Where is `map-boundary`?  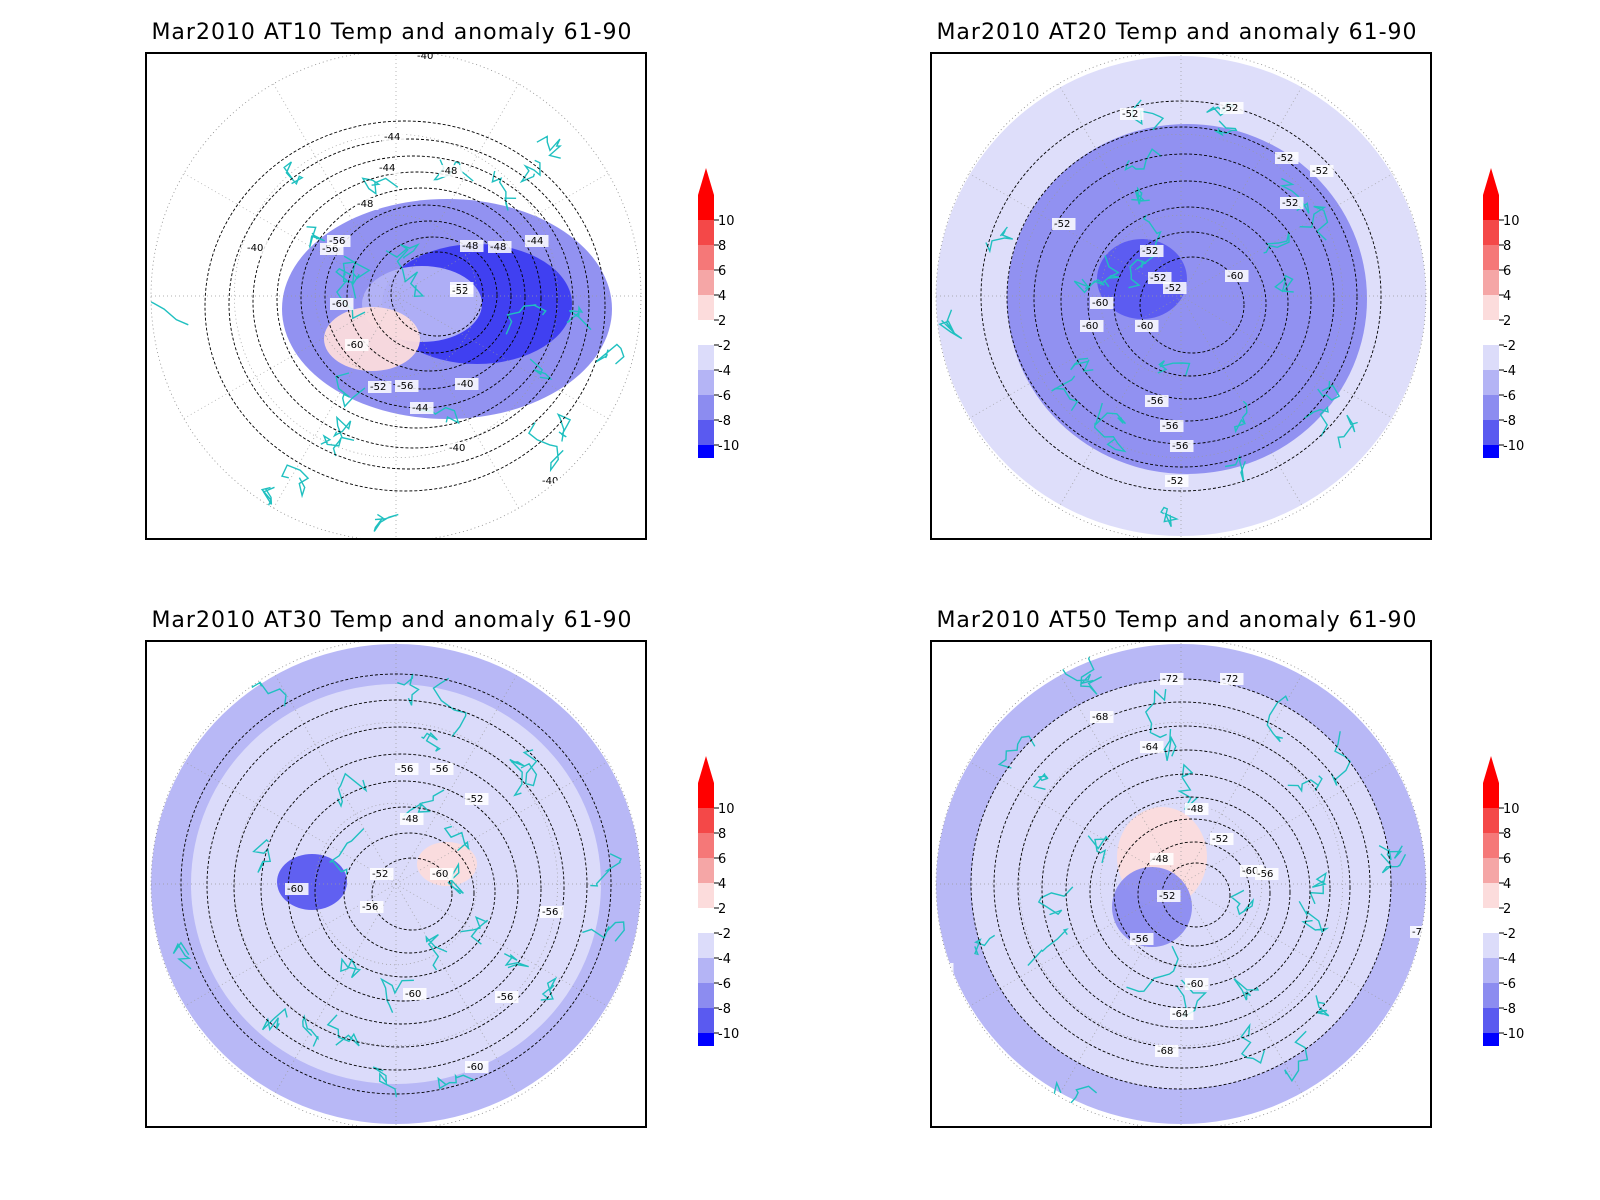 map-boundary is located at coordinates (1181, 884).